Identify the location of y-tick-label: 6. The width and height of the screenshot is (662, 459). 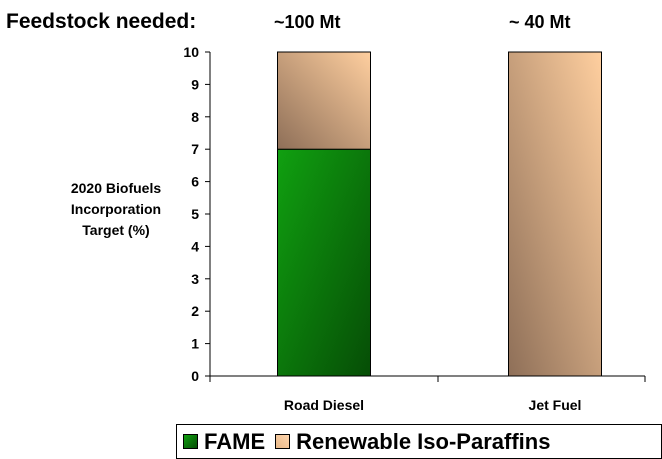
(195, 182).